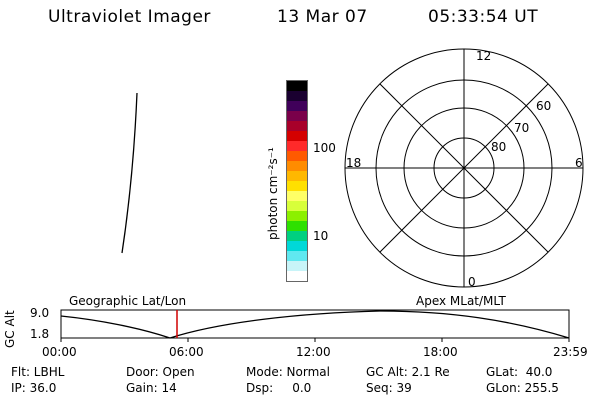 This screenshot has height=400, width=600. Describe the element at coordinates (498, 147) in the screenshot. I see `lat-label-80: 80` at that location.